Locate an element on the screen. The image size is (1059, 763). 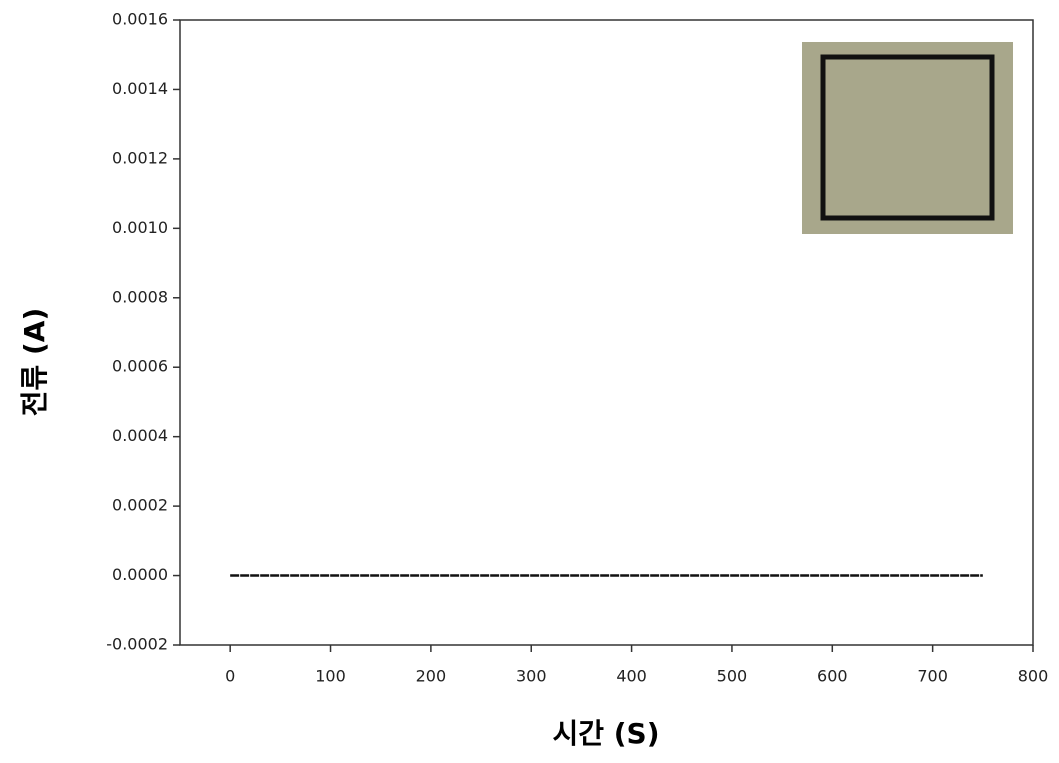
x-tick-label: 800 is located at coordinates (1033, 676).